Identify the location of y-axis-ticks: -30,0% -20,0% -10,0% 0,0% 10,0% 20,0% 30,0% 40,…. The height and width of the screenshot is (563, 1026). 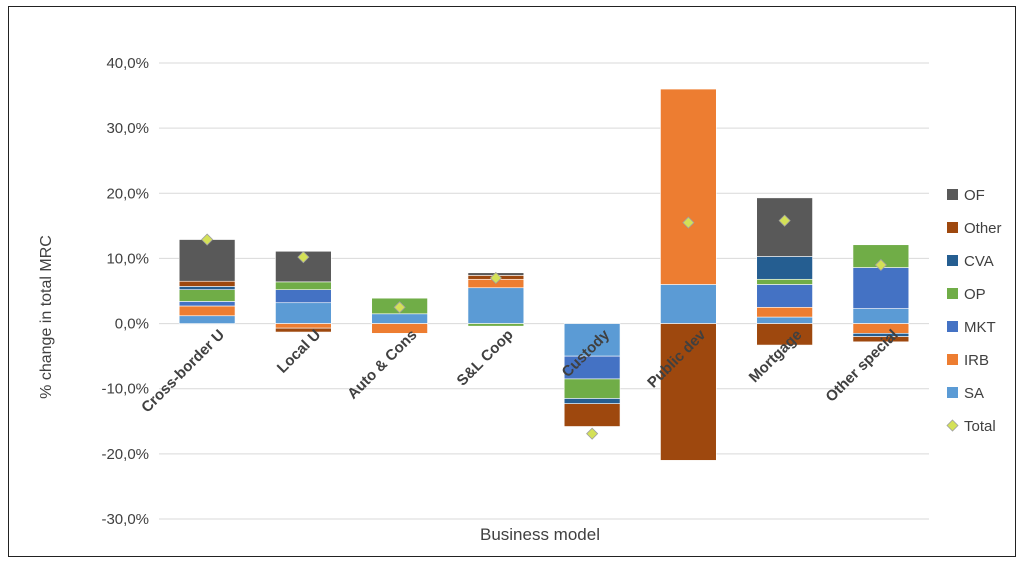
(125, 291).